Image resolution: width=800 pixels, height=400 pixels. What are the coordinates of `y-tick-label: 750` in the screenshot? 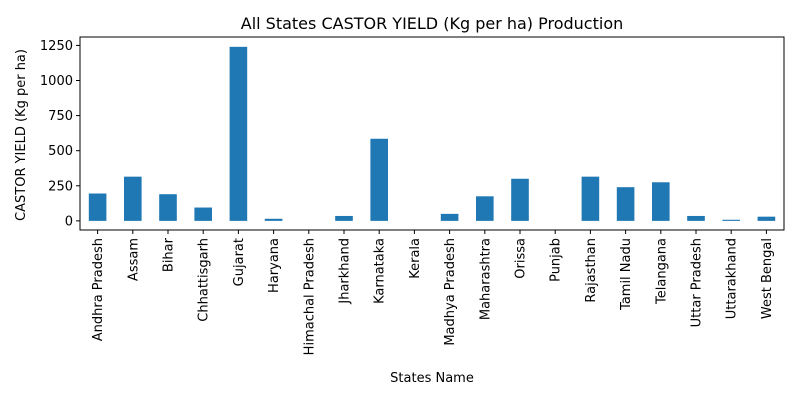 It's located at (60, 116).